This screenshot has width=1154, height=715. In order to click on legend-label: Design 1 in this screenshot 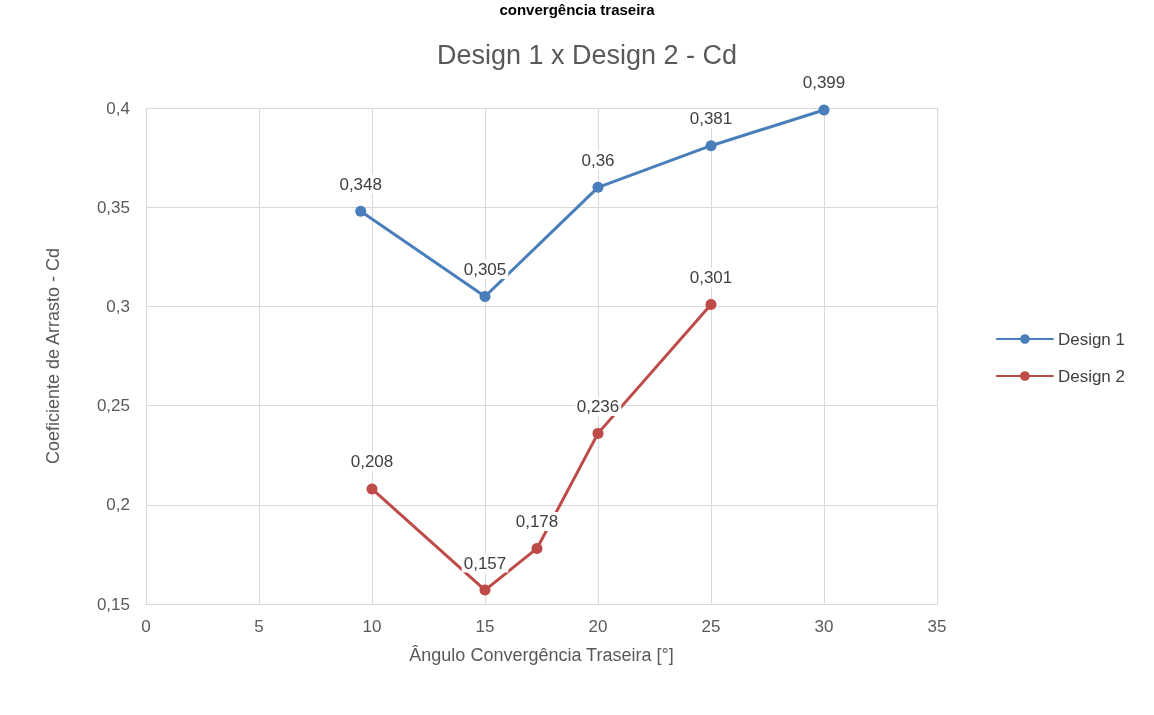, I will do `click(1091, 339)`.